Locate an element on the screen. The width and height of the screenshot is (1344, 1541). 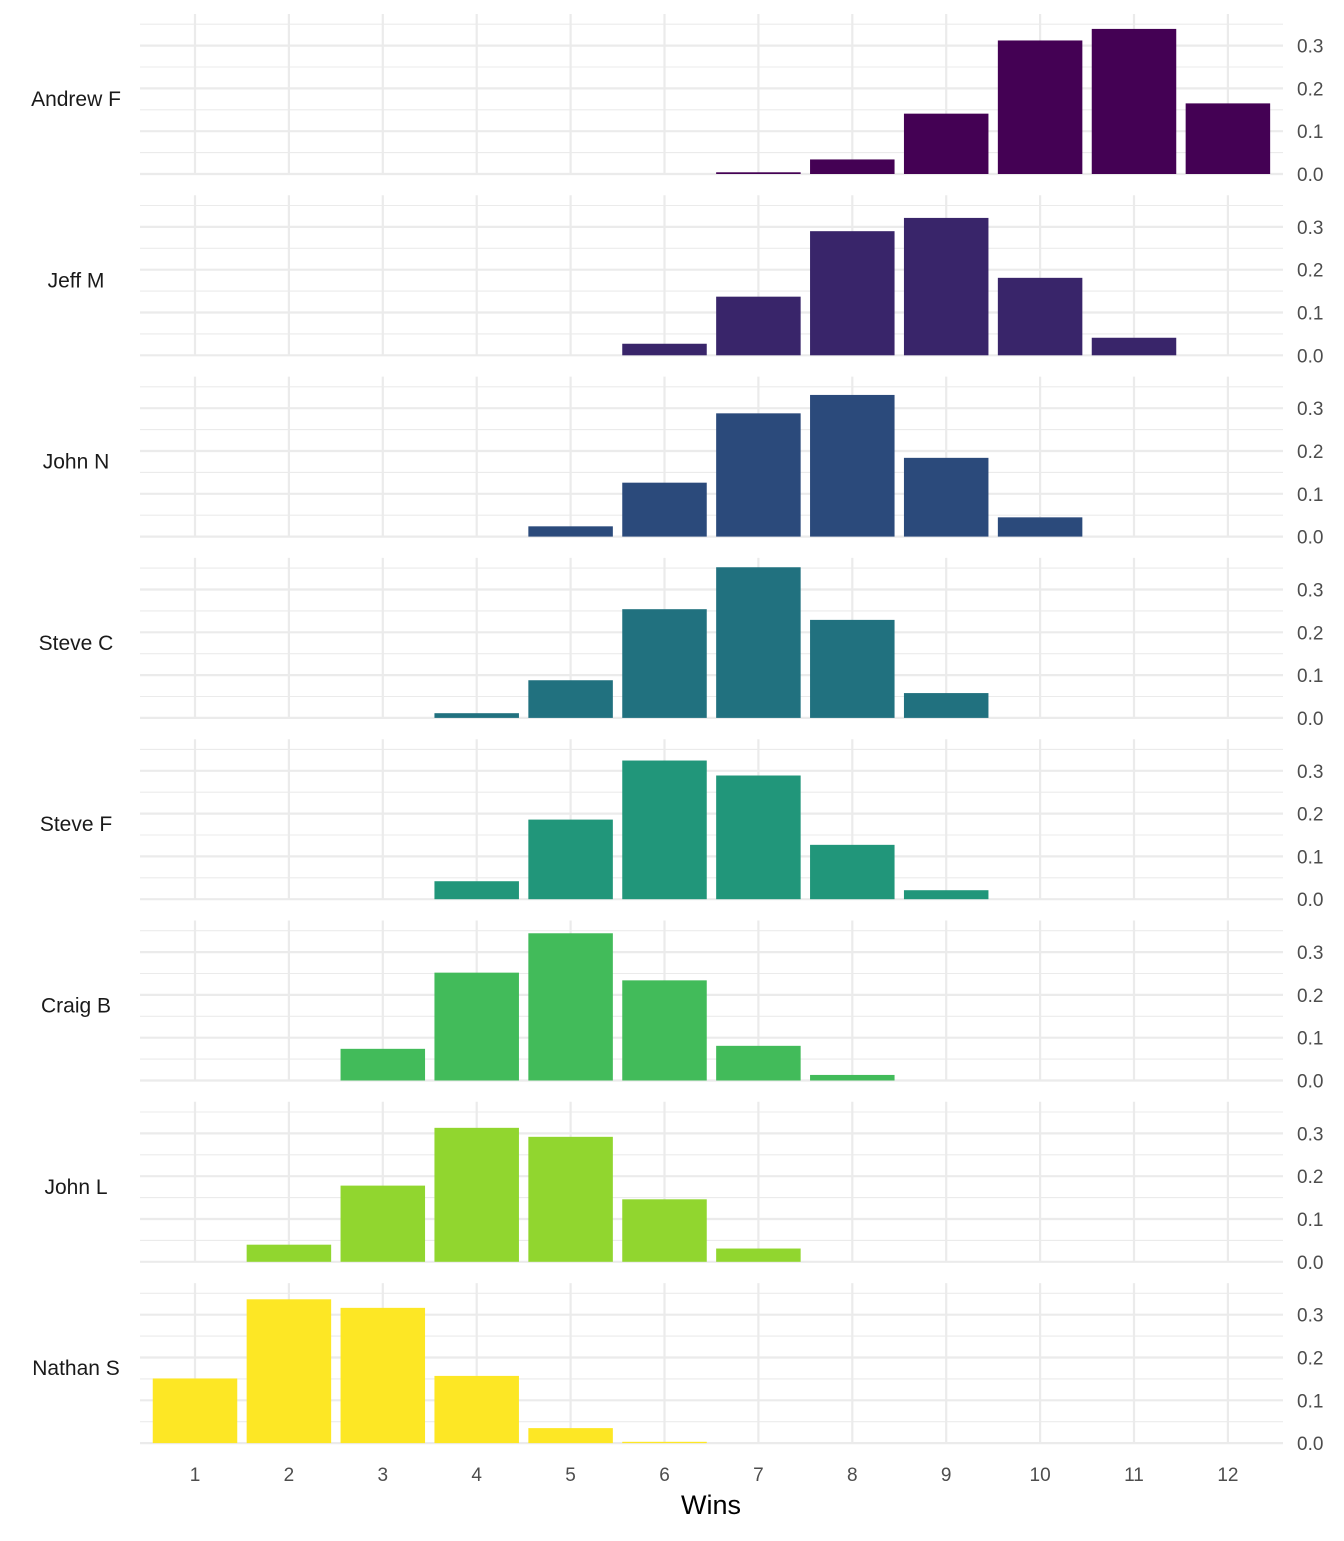
facet-label: Steve C is located at coordinates (76, 643).